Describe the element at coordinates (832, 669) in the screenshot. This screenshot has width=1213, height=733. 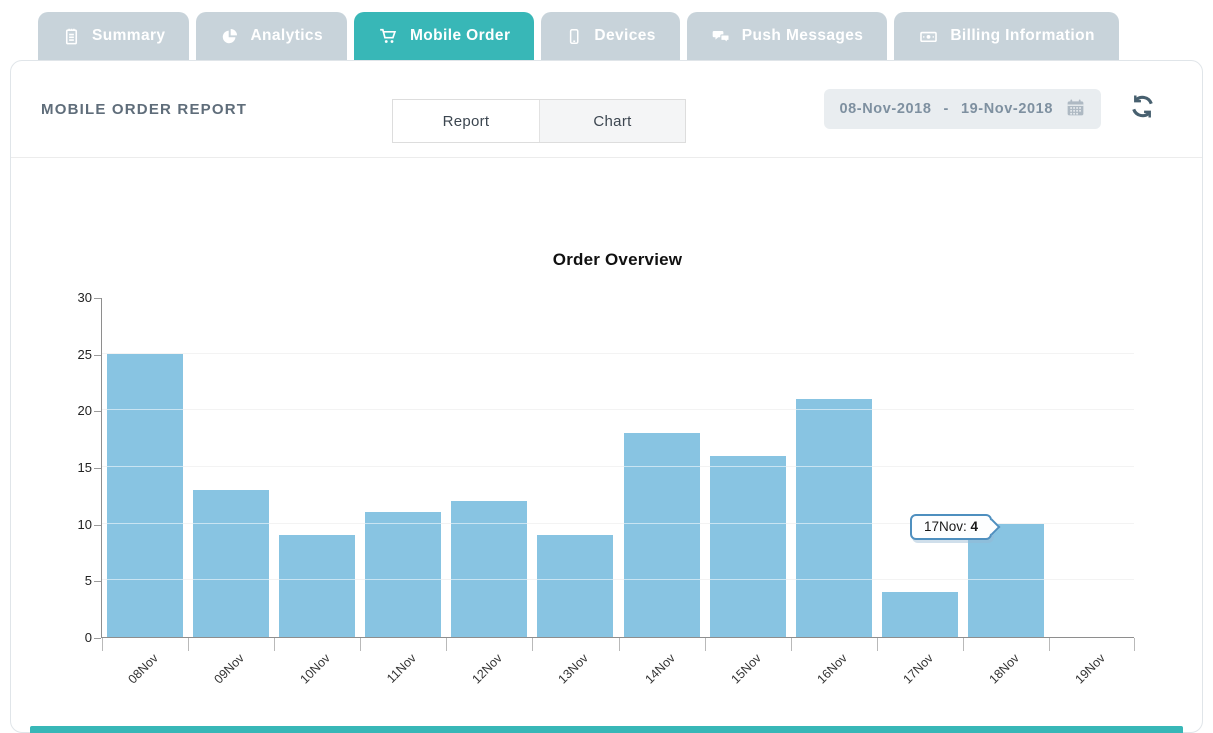
I see `x-axis-label: 16Nov` at that location.